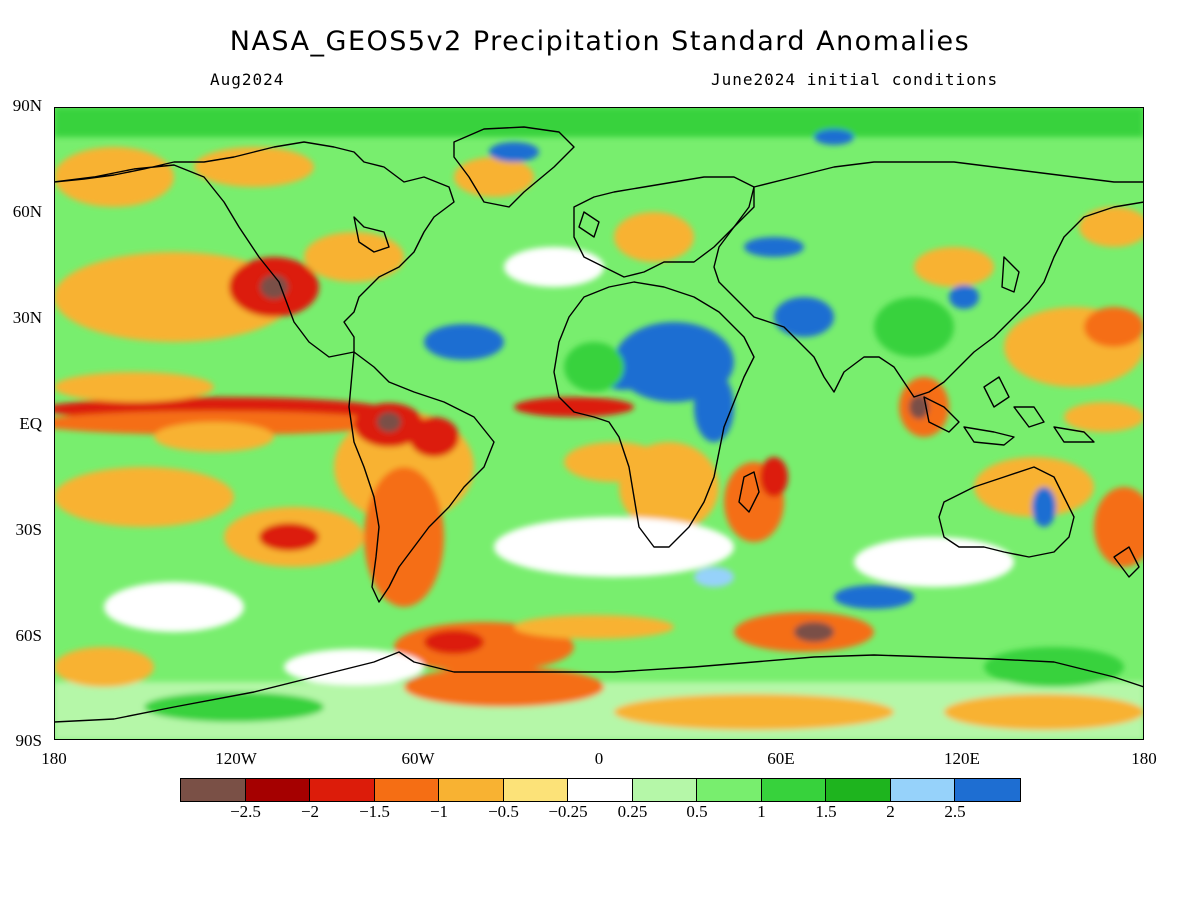  What do you see at coordinates (27, 211) in the screenshot?
I see `lat-label-60n: 60N` at bounding box center [27, 211].